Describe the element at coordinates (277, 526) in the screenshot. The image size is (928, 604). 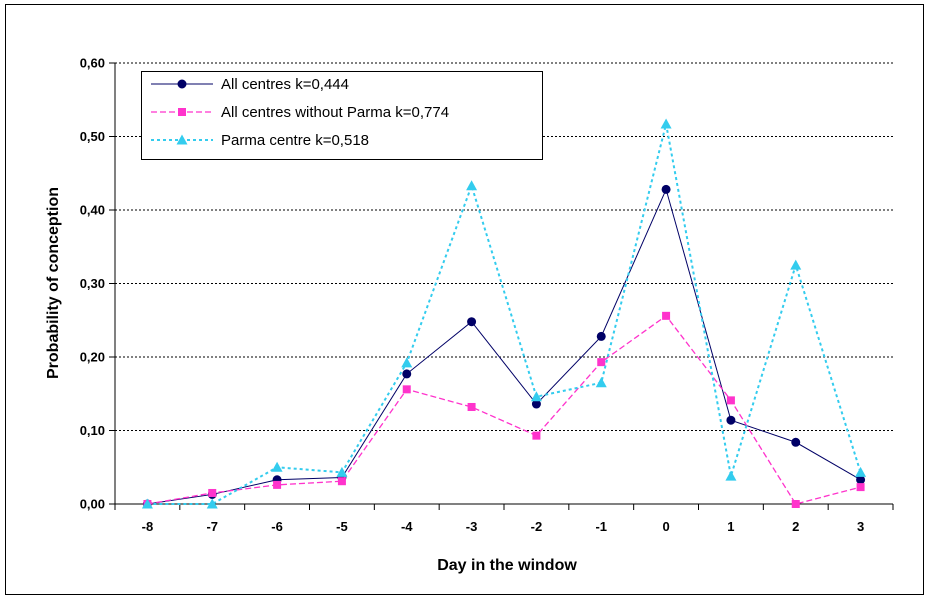
I see `x-tick-label: -6` at that location.